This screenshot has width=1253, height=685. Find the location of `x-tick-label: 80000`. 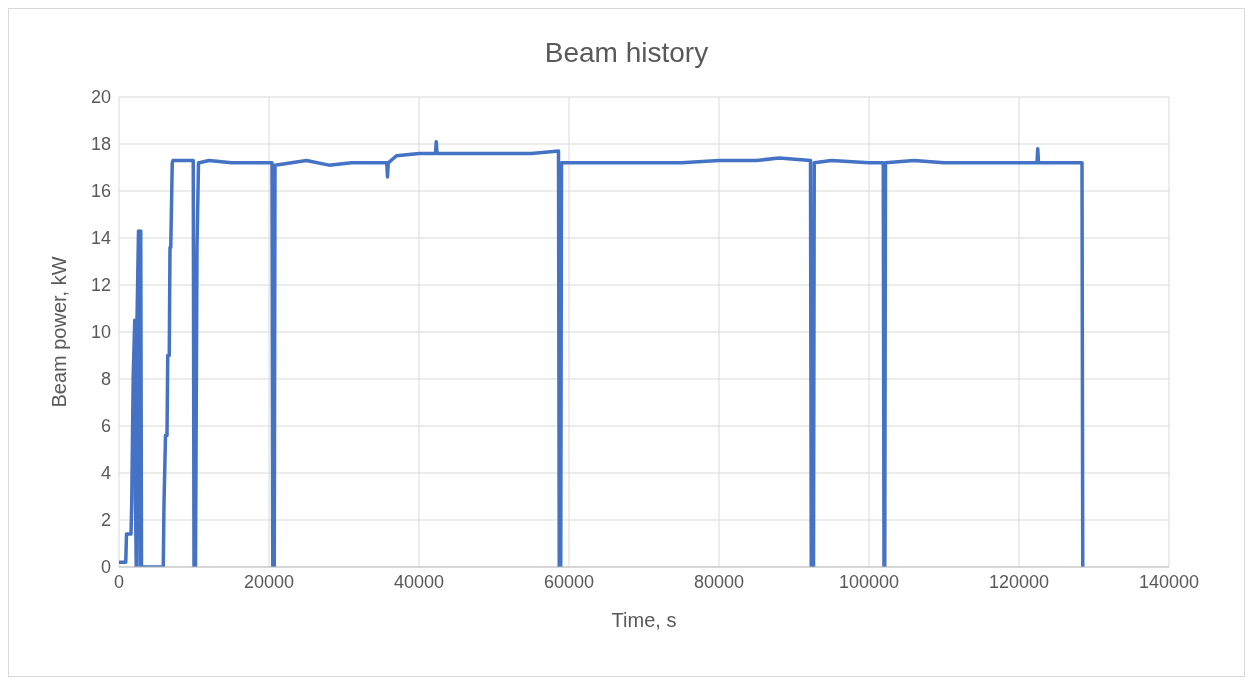

x-tick-label: 80000 is located at coordinates (719, 581).